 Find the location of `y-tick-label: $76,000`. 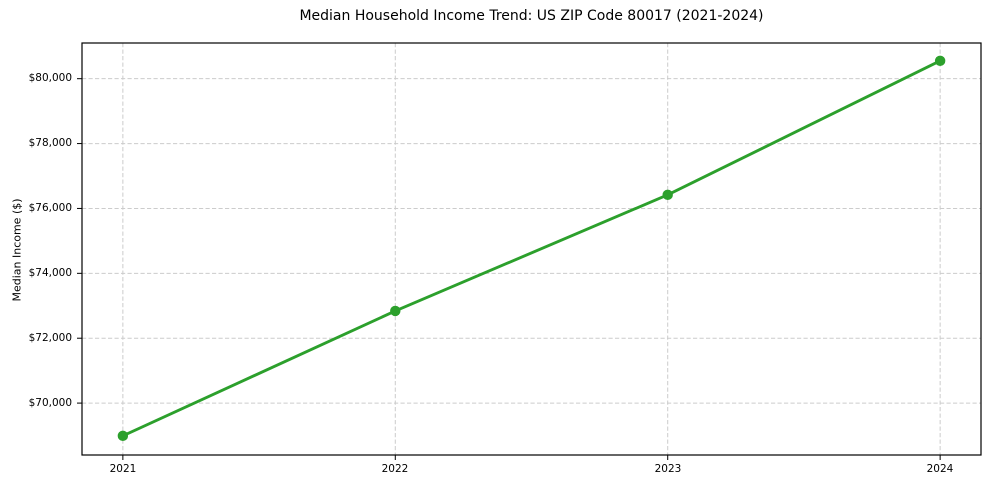

y-tick-label: $76,000 is located at coordinates (50, 208).